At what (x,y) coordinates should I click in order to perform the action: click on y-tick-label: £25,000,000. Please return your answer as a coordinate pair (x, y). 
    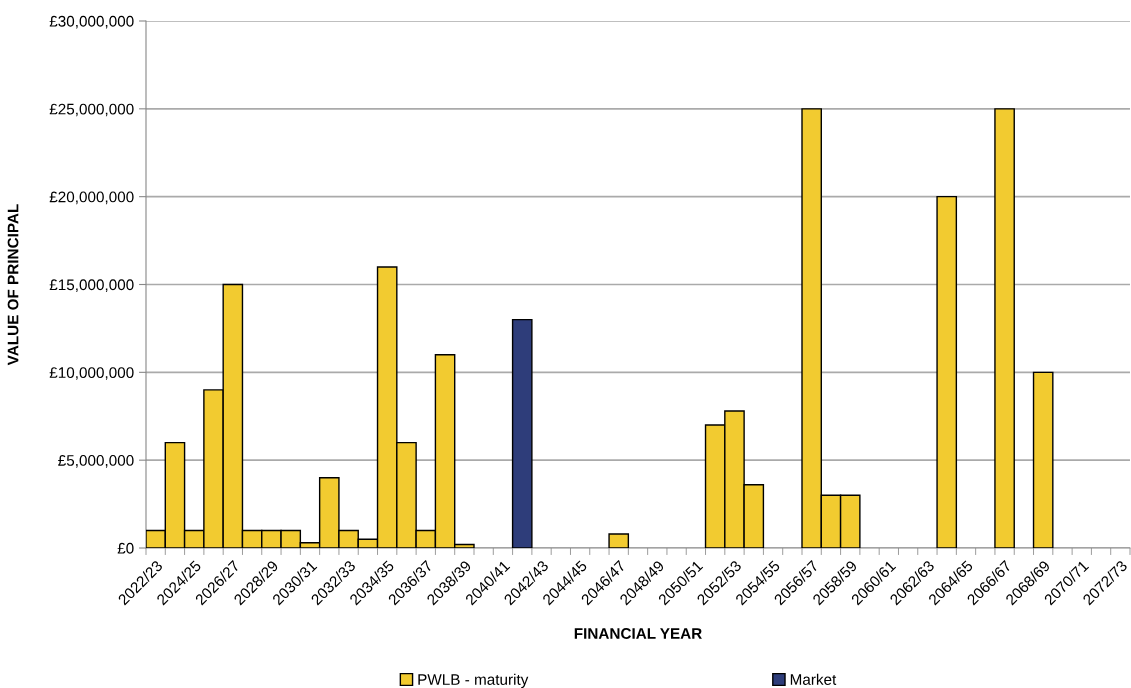
    Looking at the image, I should click on (91, 110).